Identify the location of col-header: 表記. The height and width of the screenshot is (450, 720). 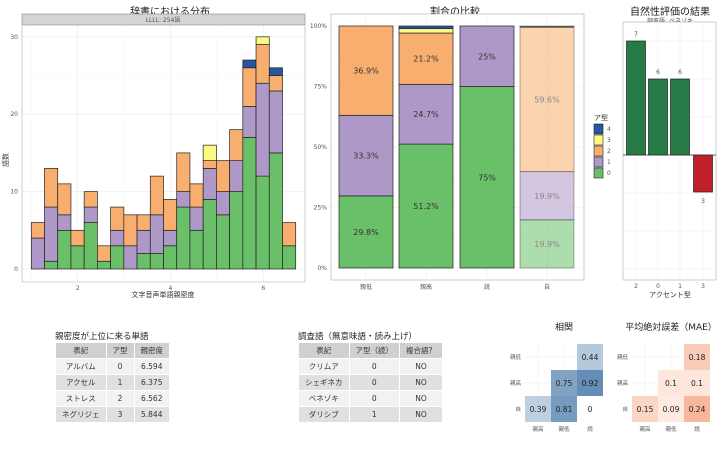
(81, 350).